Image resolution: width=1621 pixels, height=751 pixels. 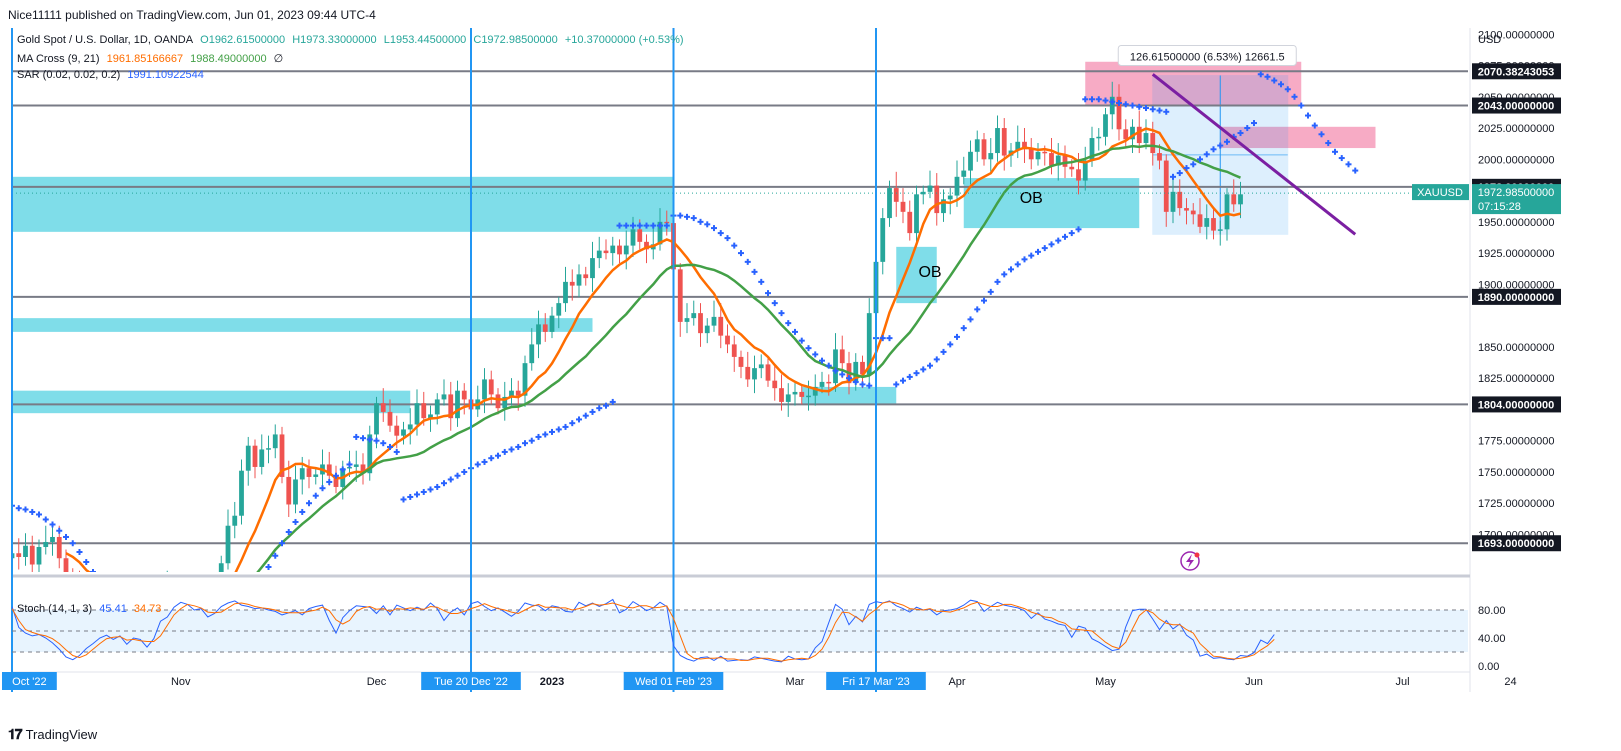 I want to click on legend-sar-row: SAR (0.02, 0.02, 0.2) 1991.10922544, so click(x=112, y=75).